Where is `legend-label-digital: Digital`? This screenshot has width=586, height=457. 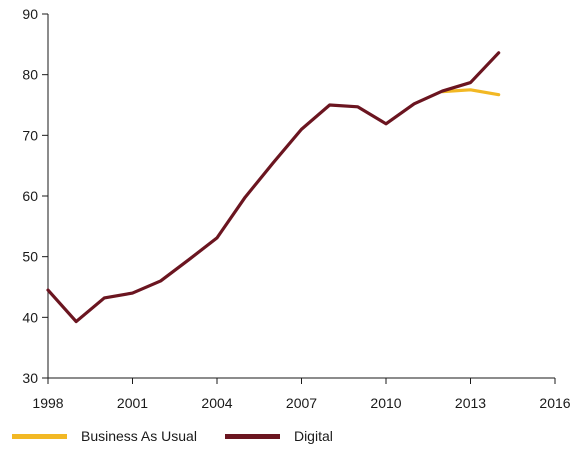 legend-label-digital: Digital is located at coordinates (313, 436).